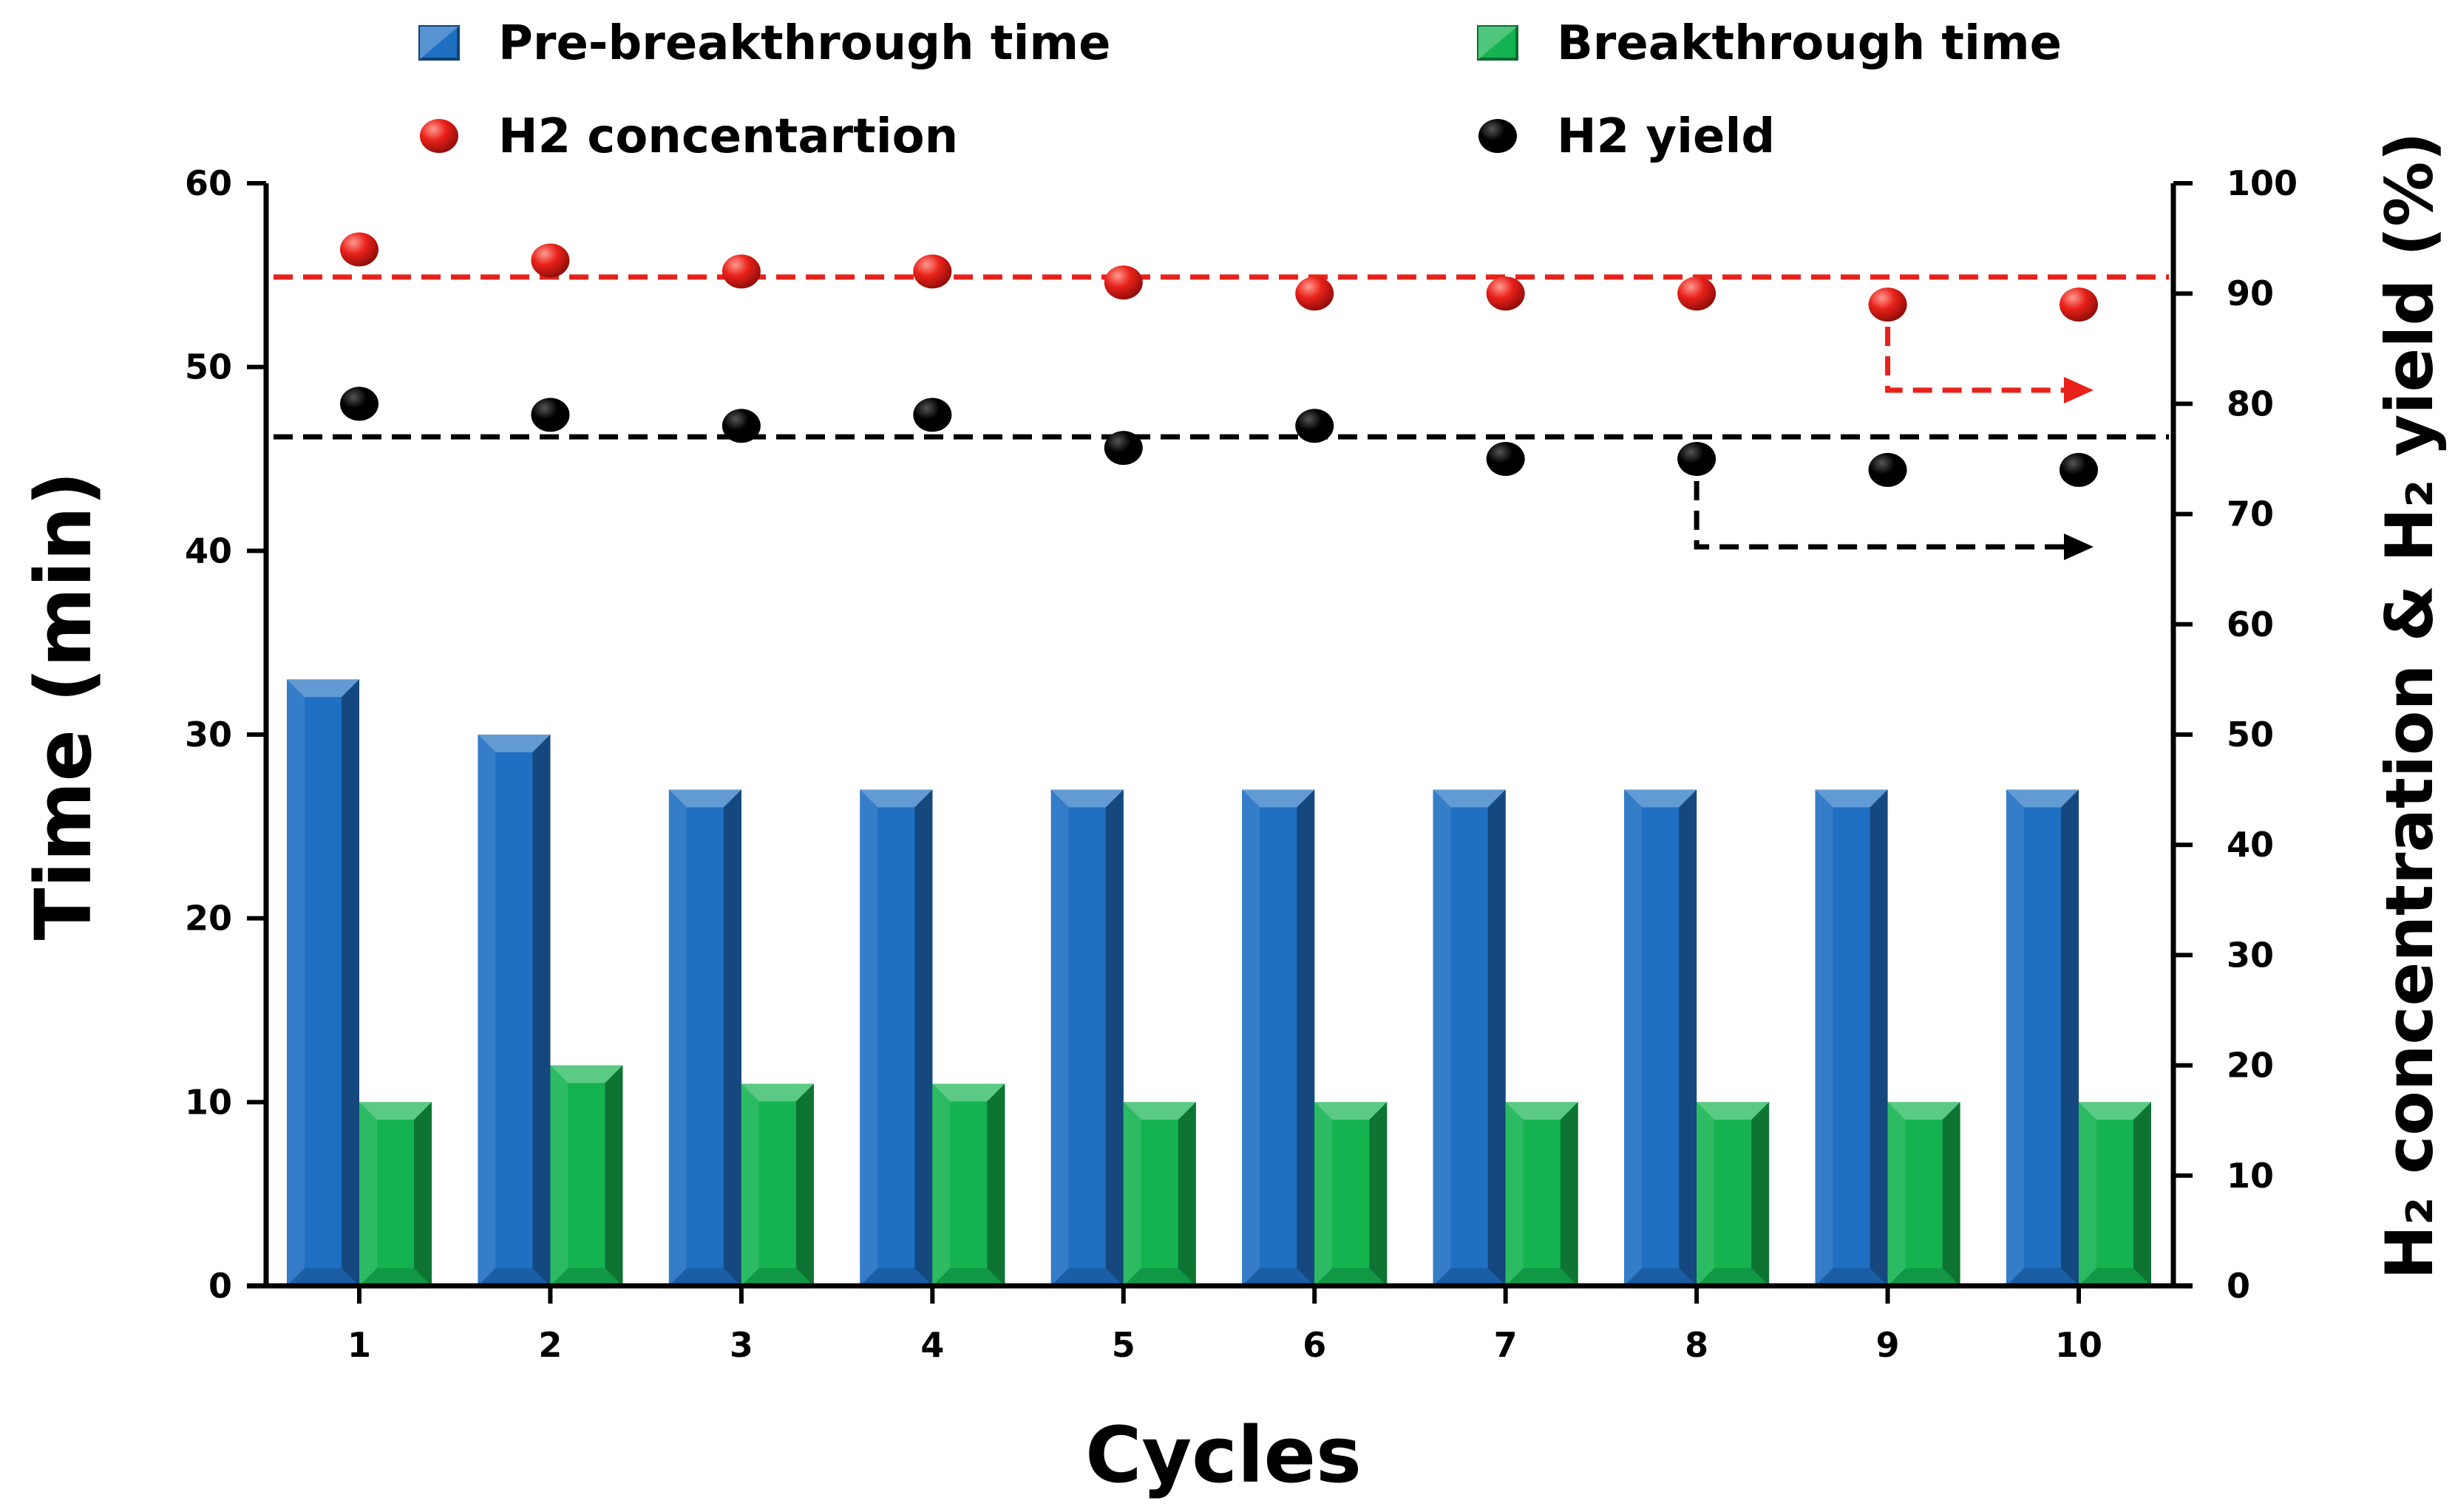  Describe the element at coordinates (1223, 1455) in the screenshot. I see `x-axis-title: Cycles` at that location.